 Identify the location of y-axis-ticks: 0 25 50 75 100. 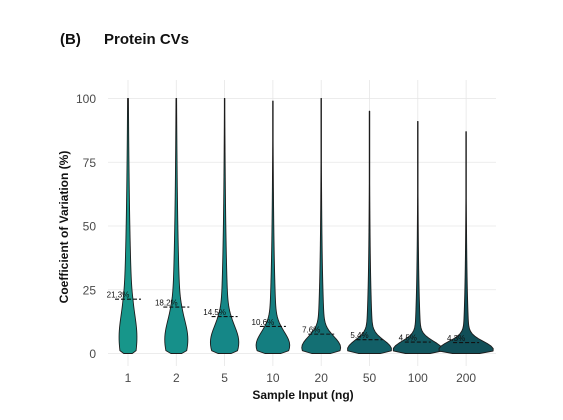
(86, 226).